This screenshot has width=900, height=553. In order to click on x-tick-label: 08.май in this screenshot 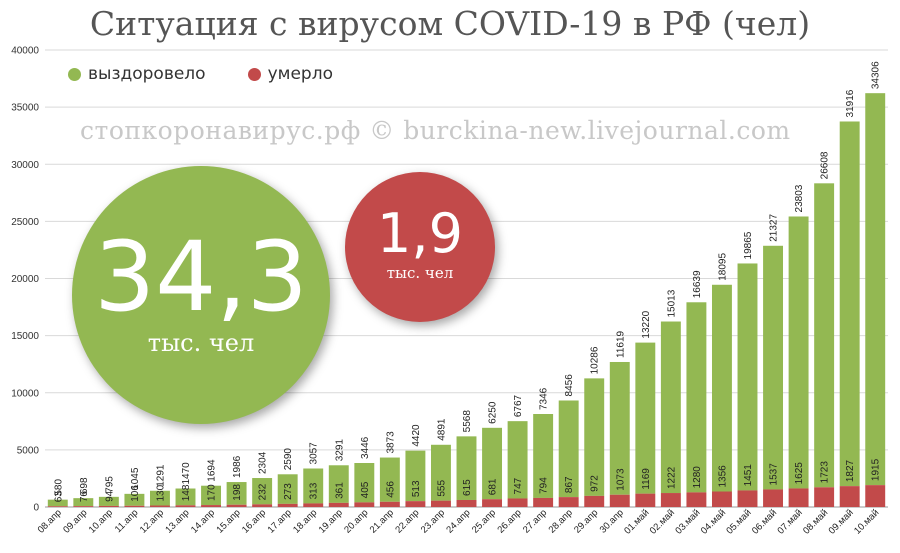, I will do `click(815, 521)`.